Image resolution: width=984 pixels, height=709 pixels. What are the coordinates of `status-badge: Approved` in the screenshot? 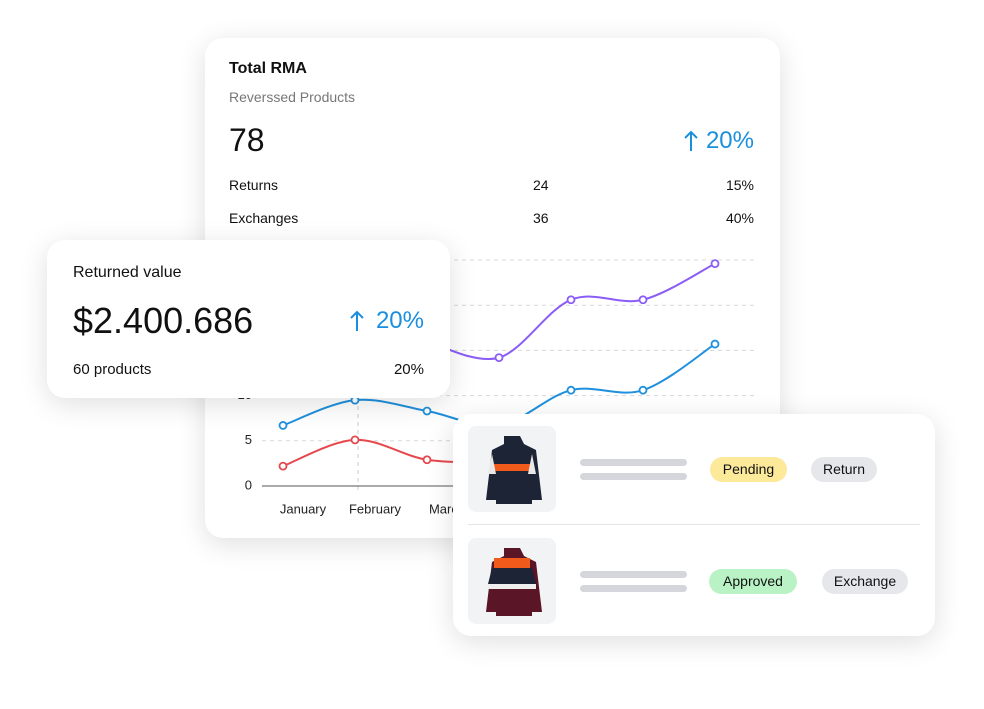 It's located at (753, 581).